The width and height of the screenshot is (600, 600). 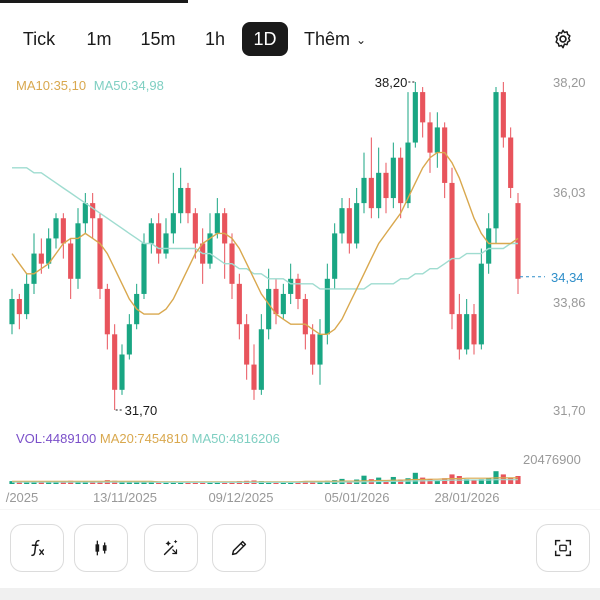 What do you see at coordinates (569, 302) in the screenshot?
I see `y-tick-label: 33,86` at bounding box center [569, 302].